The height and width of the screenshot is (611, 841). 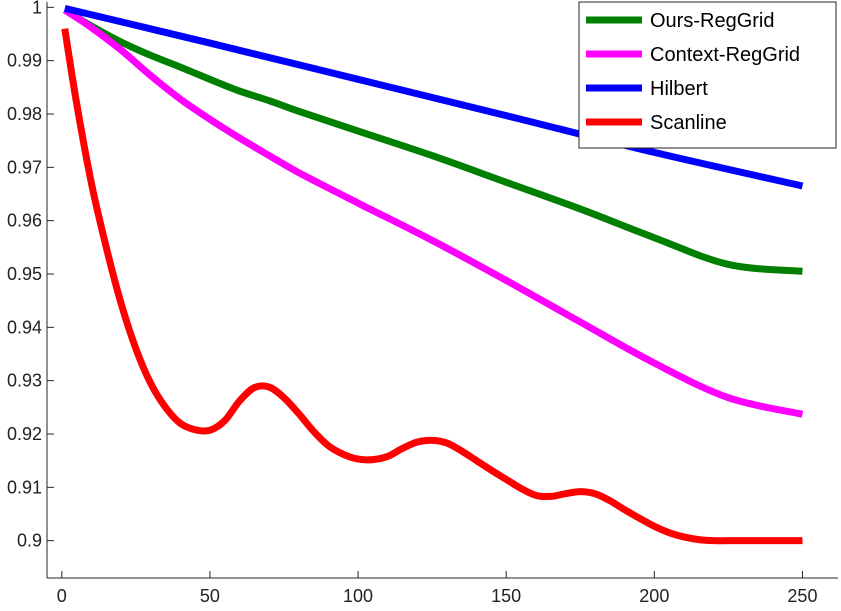 I want to click on x-axis: 0 50 100 150 200 250, so click(x=442, y=588).